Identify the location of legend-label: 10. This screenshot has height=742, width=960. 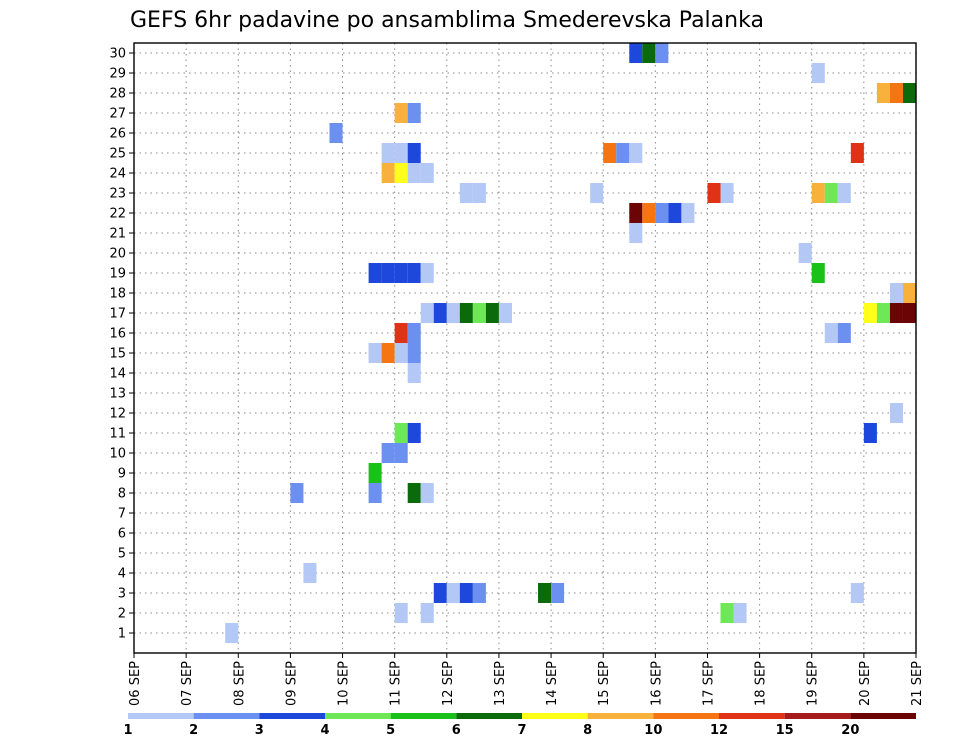
(653, 730).